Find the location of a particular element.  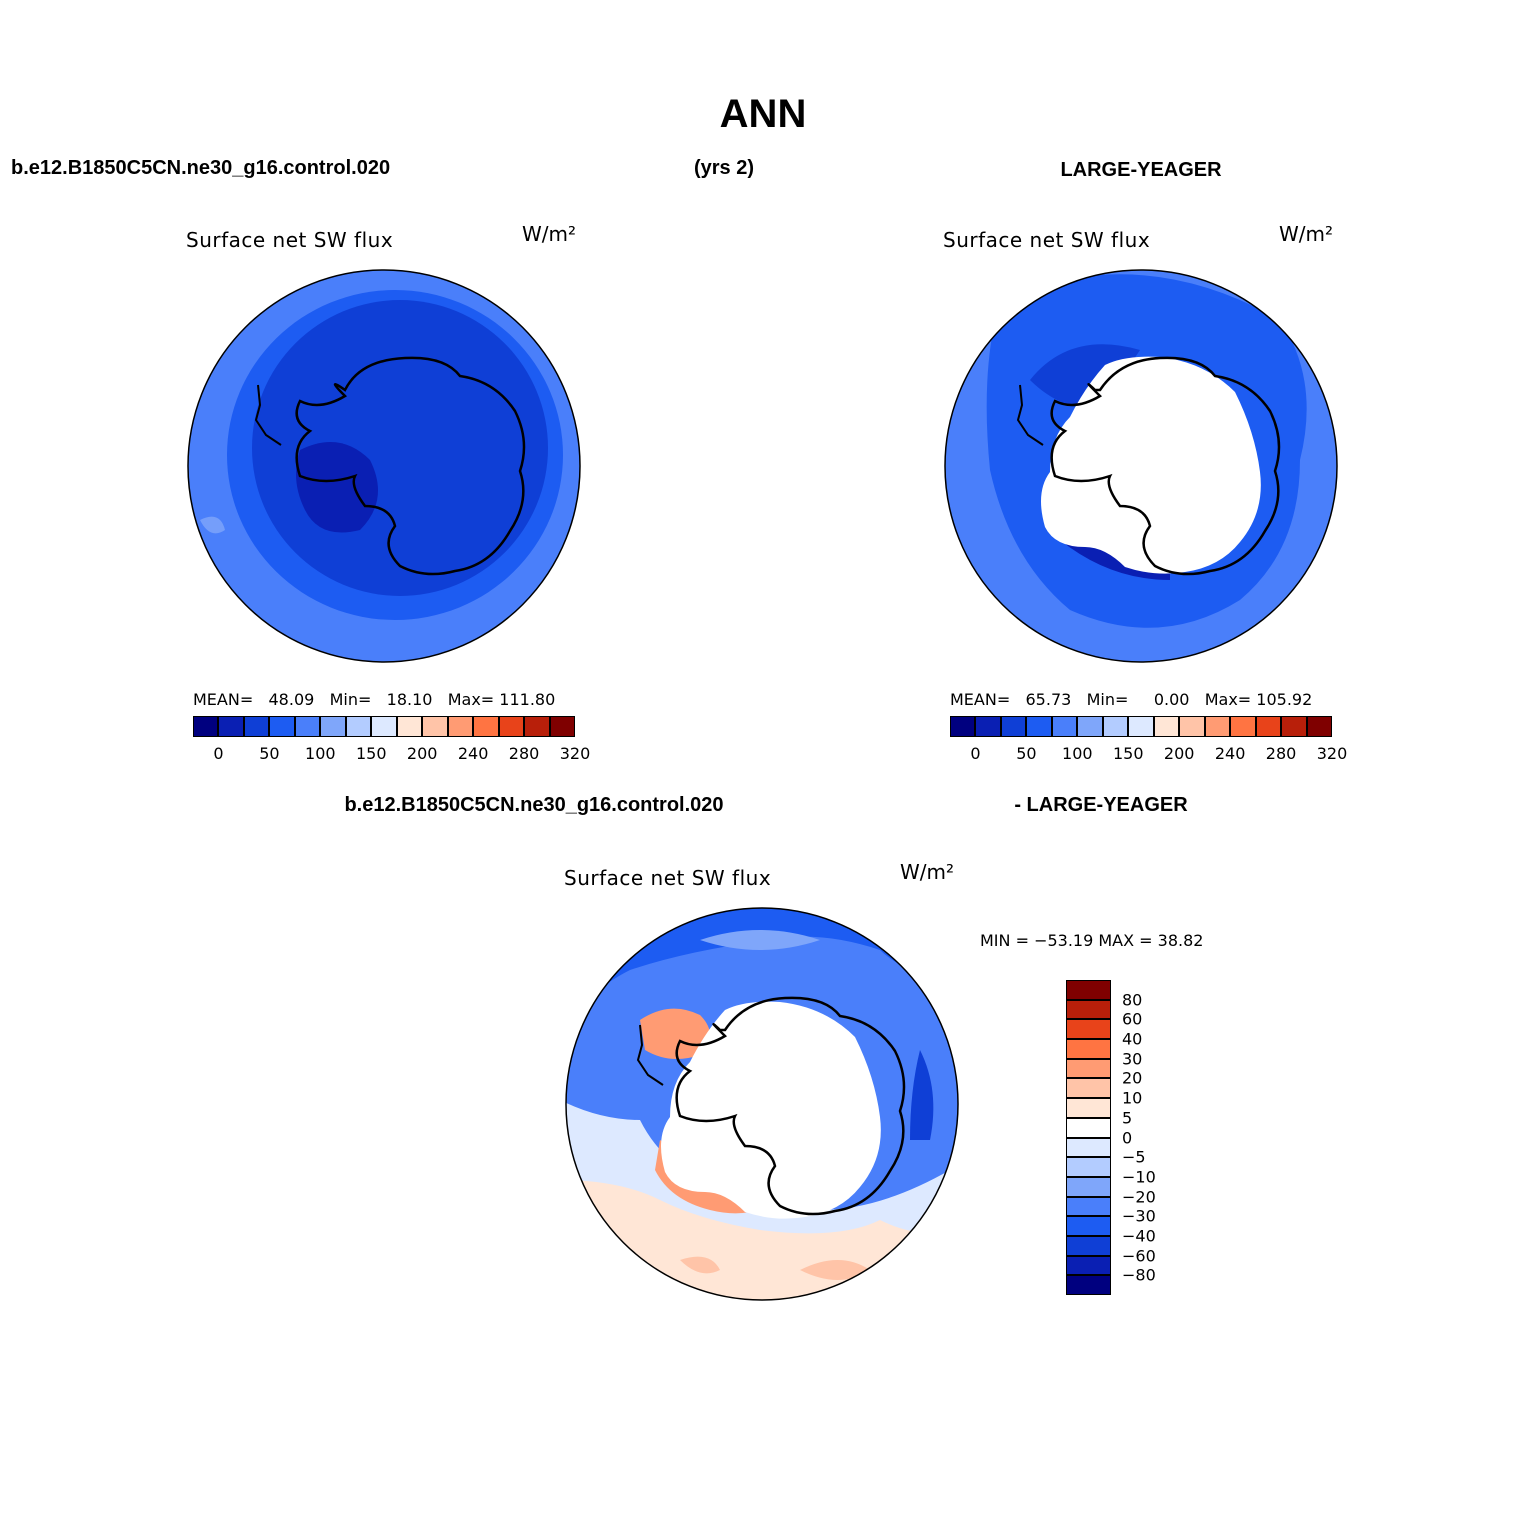

case-name: b.e12.B1850C5CN.ne30_g16.control.020 is located at coordinates (201, 168).